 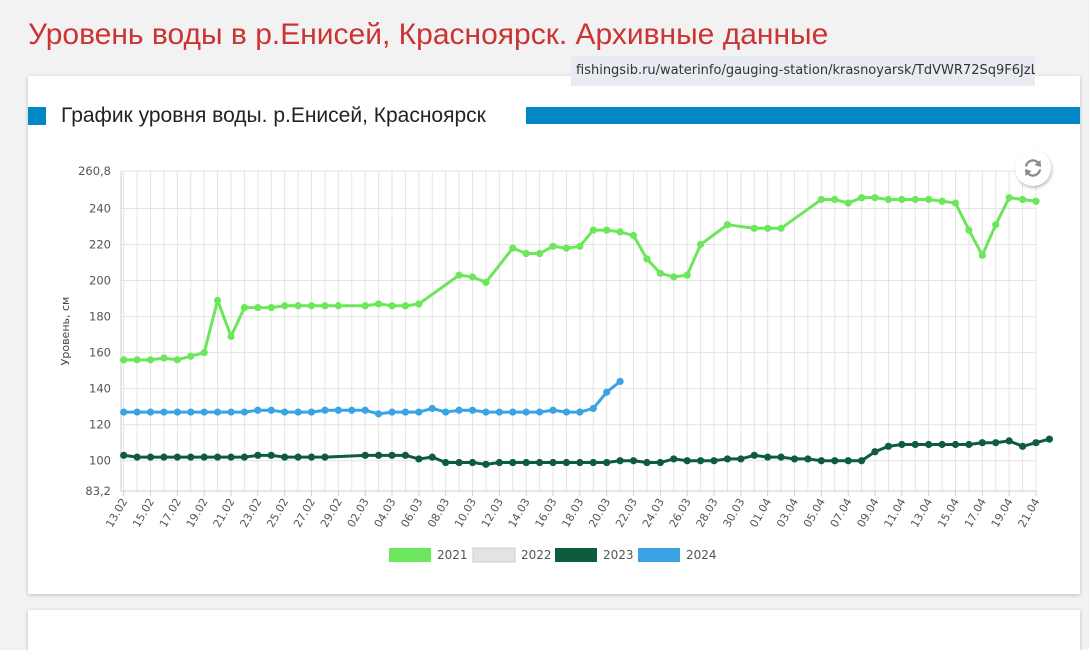 What do you see at coordinates (572, 513) in the screenshot?
I see `x-tick-label: 18.03` at bounding box center [572, 513].